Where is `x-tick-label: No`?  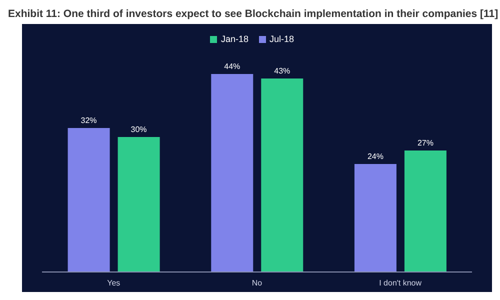
x-tick-label: No is located at coordinates (257, 283).